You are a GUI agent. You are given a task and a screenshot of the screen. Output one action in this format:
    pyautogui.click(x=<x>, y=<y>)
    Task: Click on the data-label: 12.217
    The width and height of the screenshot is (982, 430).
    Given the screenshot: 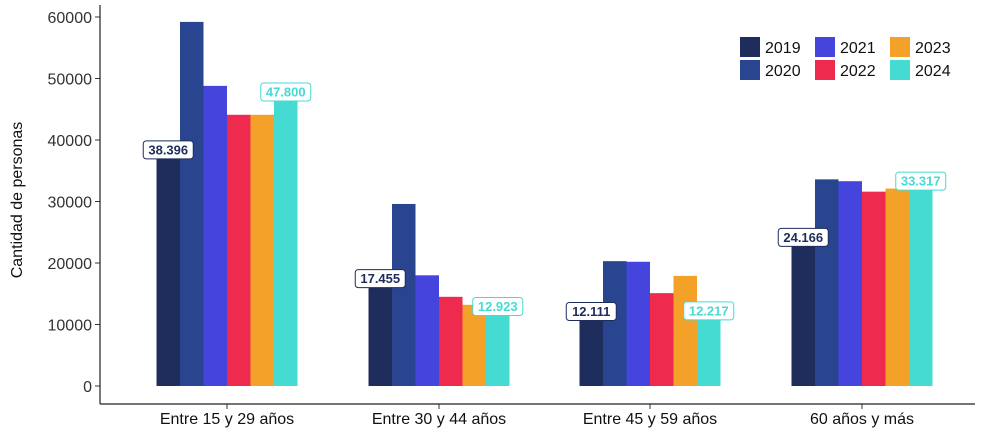 What is the action you would take?
    pyautogui.click(x=709, y=311)
    